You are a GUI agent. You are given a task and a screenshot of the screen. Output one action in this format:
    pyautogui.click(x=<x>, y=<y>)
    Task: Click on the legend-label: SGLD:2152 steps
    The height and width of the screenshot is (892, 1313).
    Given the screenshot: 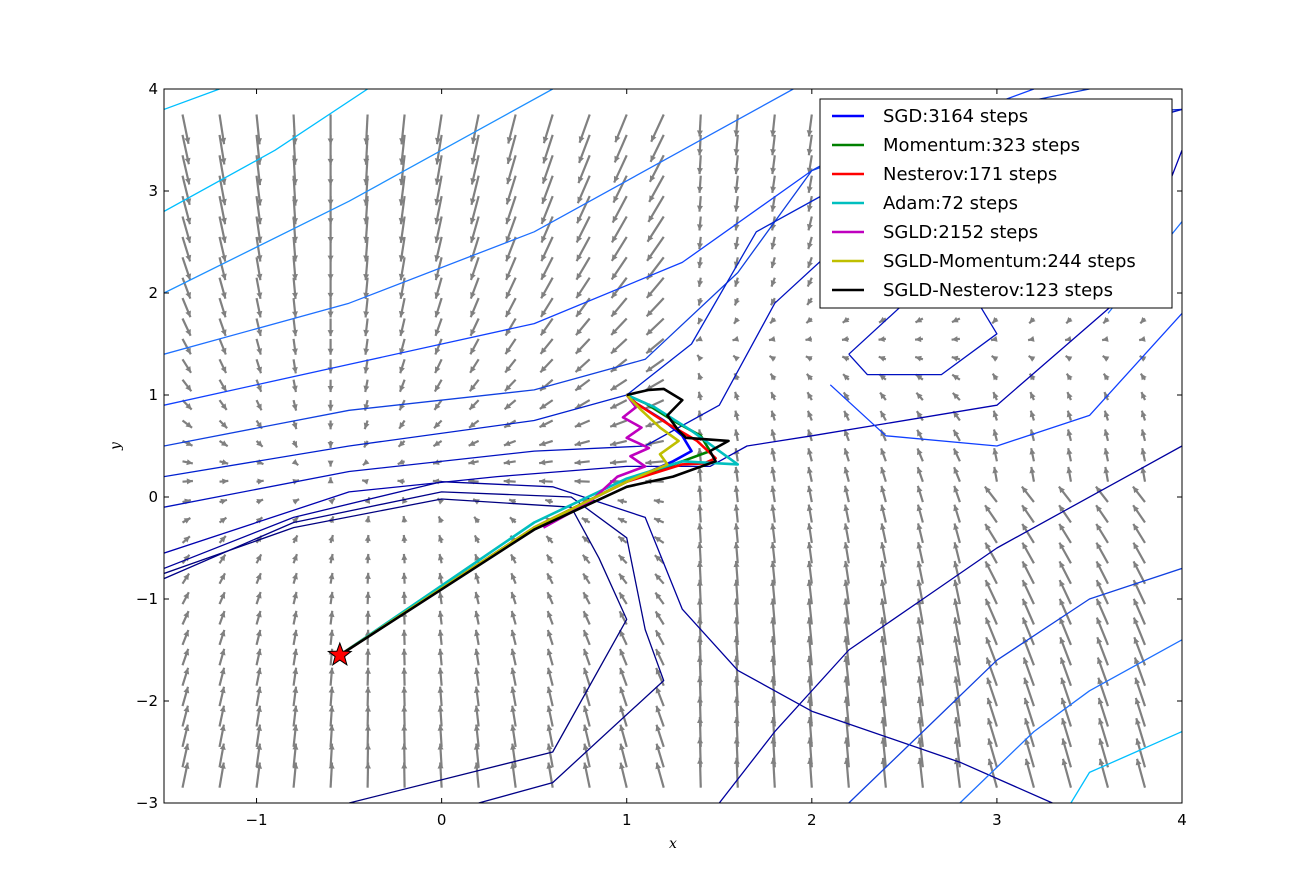 What is the action you would take?
    pyautogui.click(x=960, y=232)
    